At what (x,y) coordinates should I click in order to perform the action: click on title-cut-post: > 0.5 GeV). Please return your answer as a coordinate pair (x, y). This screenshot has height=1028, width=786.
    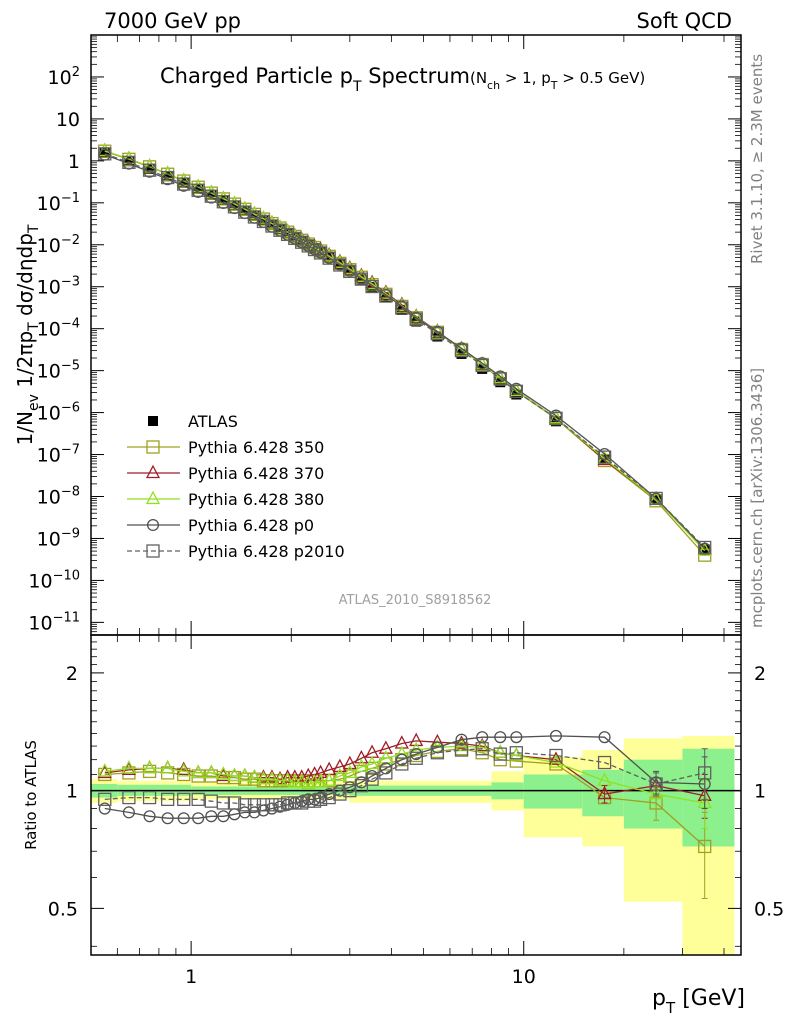
    Looking at the image, I should click on (602, 78).